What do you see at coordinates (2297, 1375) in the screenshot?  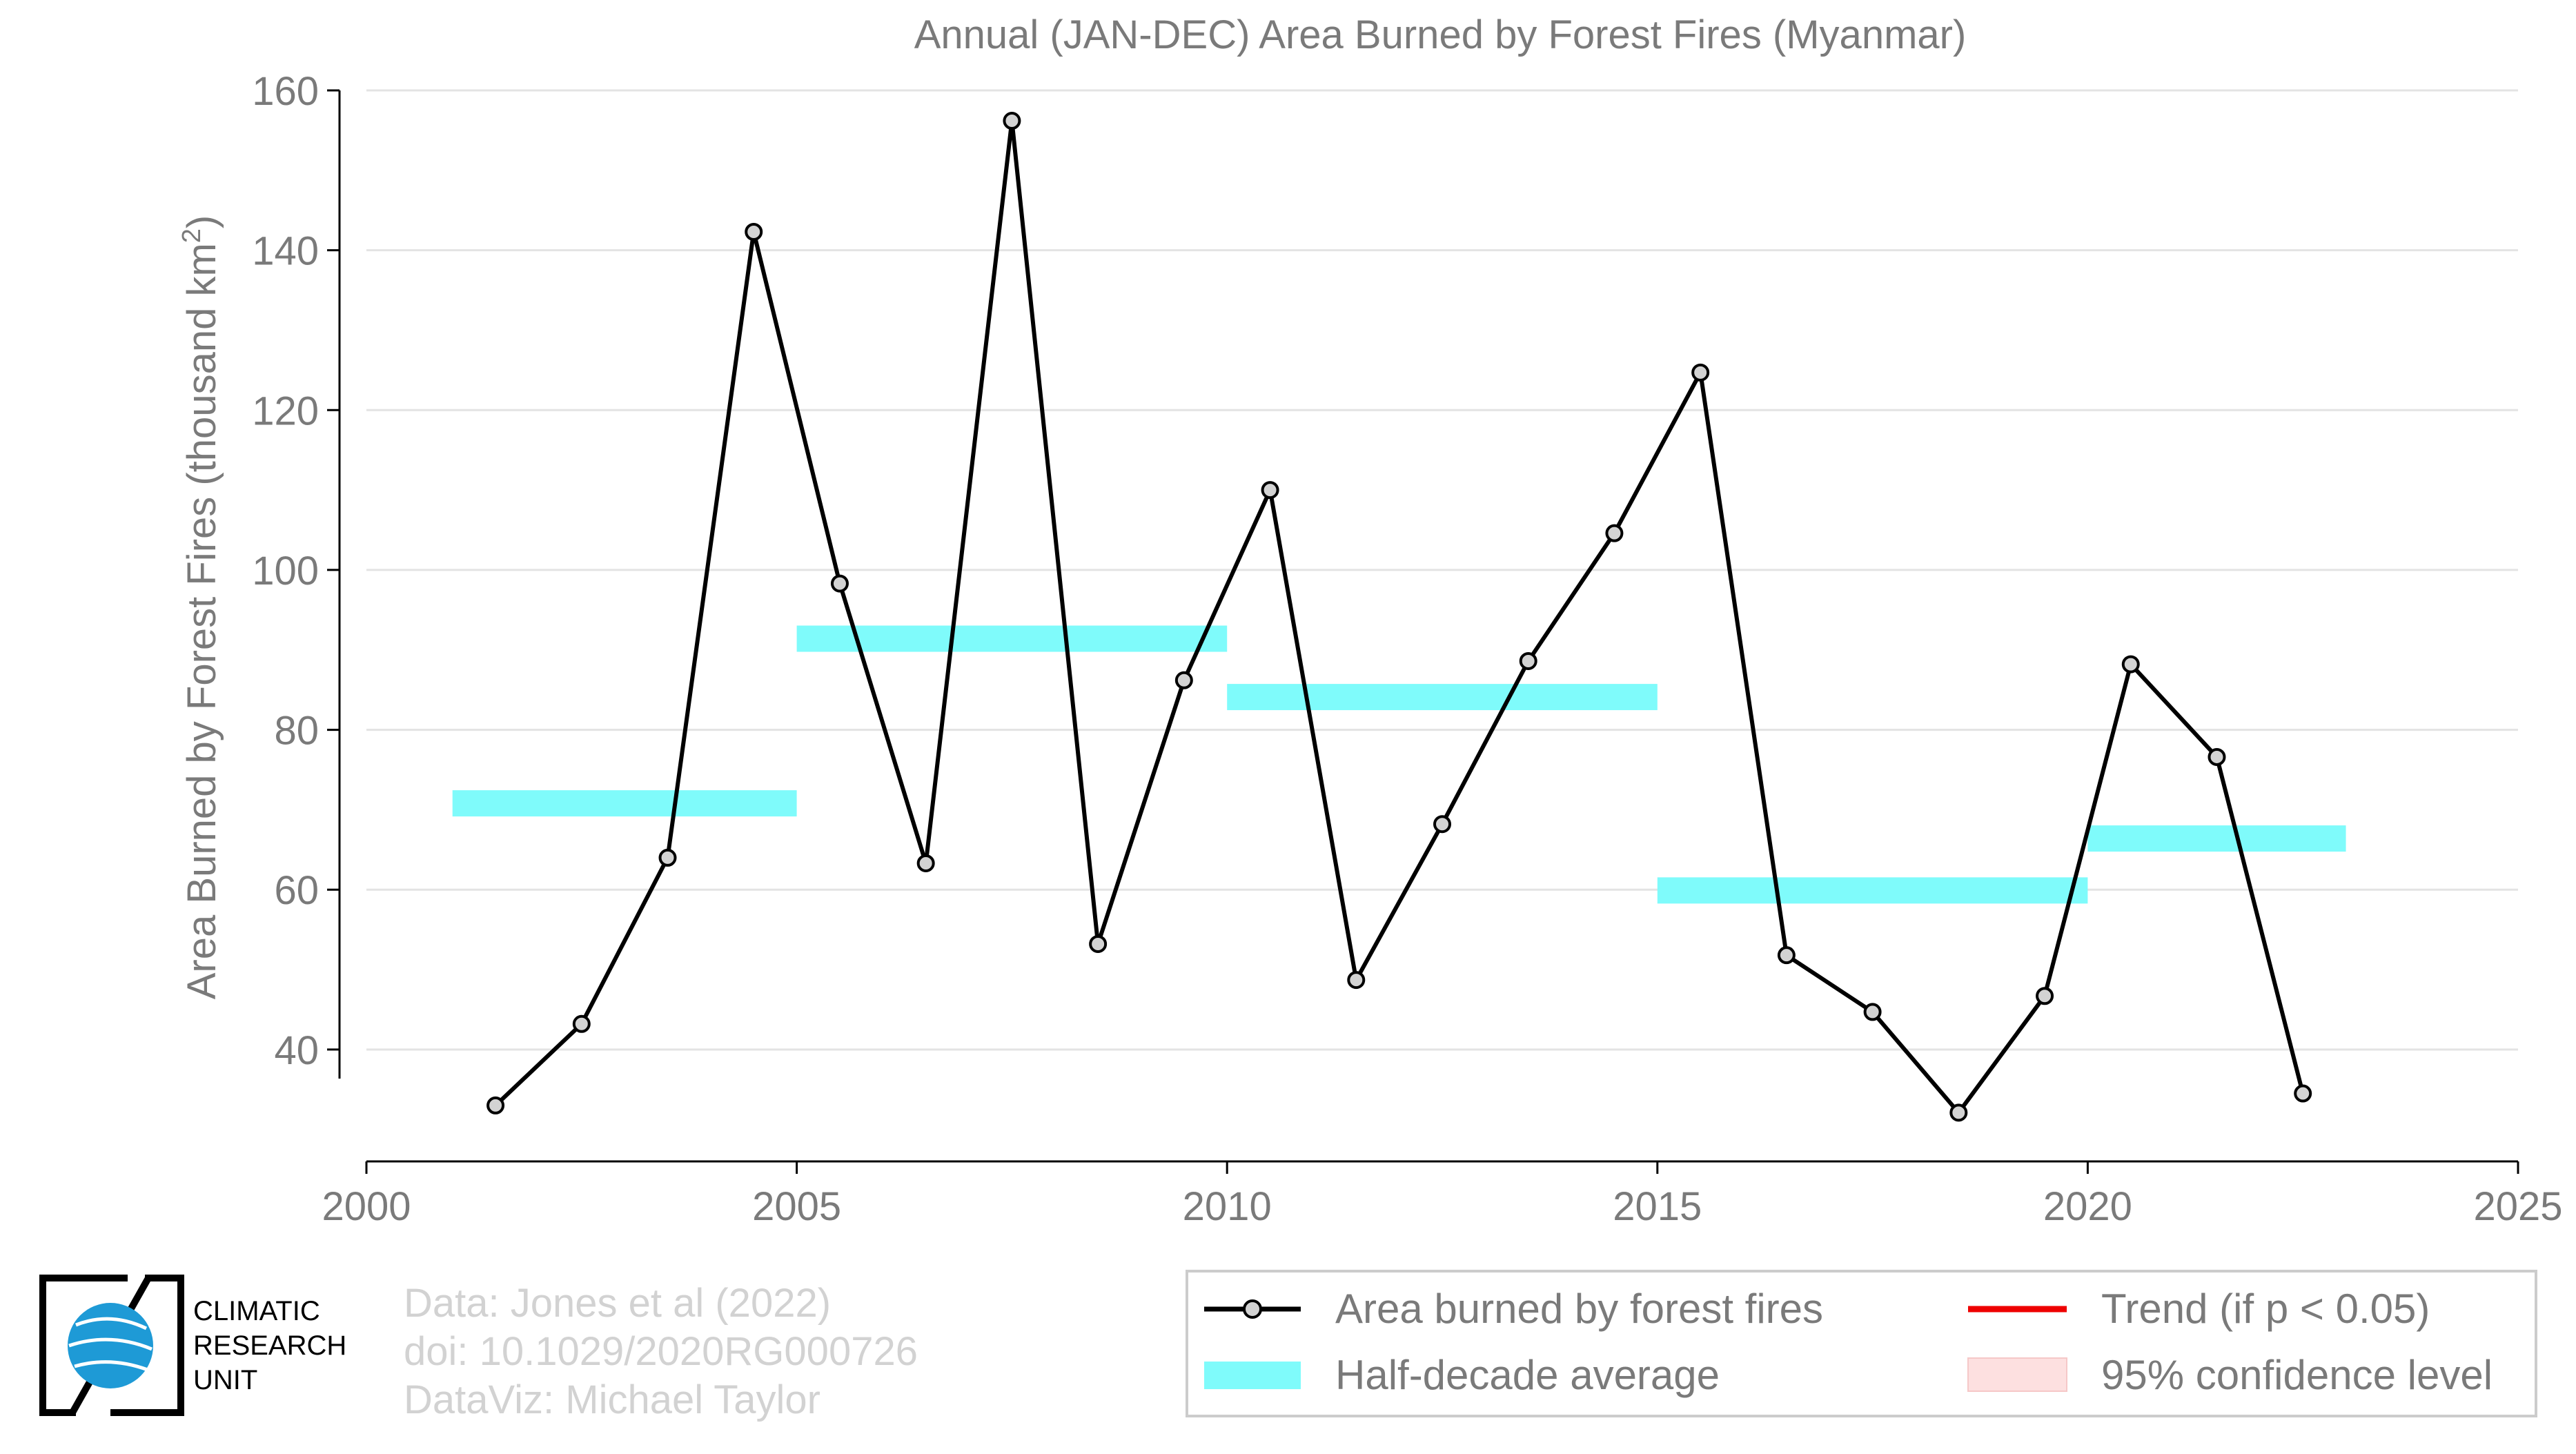 I see `legend-label-confidence: 95% confidence level` at bounding box center [2297, 1375].